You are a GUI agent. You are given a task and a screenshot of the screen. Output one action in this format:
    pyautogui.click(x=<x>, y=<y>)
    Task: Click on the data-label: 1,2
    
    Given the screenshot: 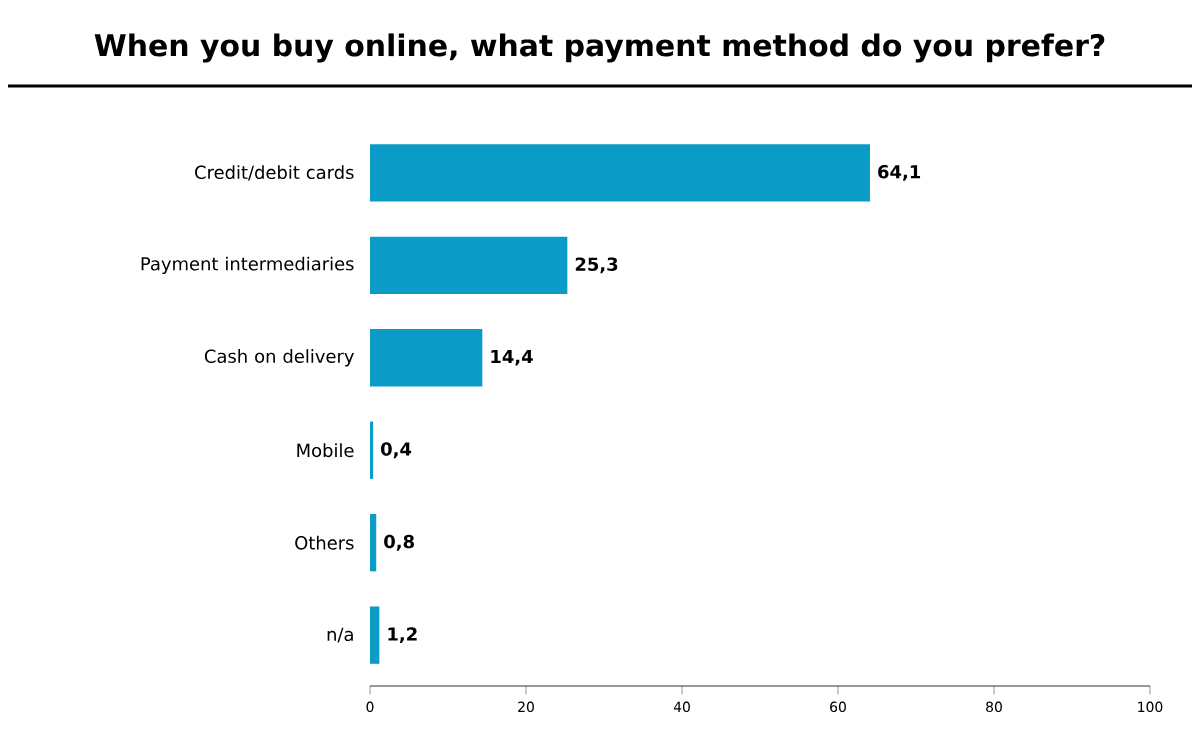 What is the action you would take?
    pyautogui.click(x=402, y=635)
    